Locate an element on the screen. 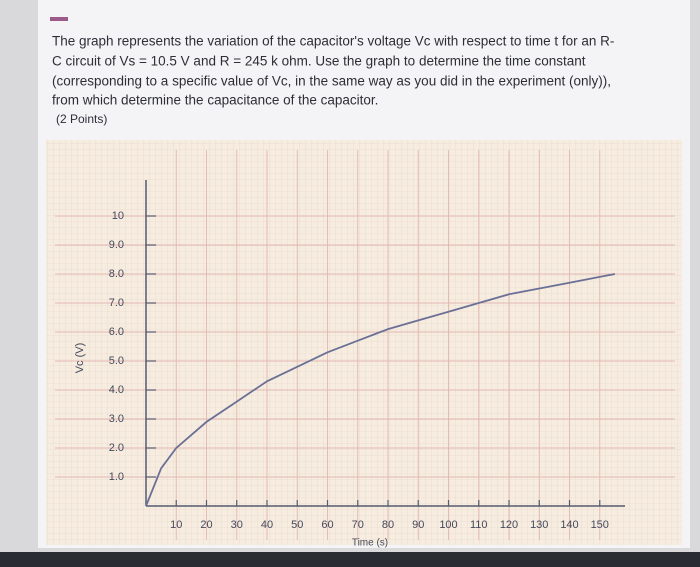 Image resolution: width=700 pixels, height=567 pixels. x-tick-label: 90 is located at coordinates (418, 525).